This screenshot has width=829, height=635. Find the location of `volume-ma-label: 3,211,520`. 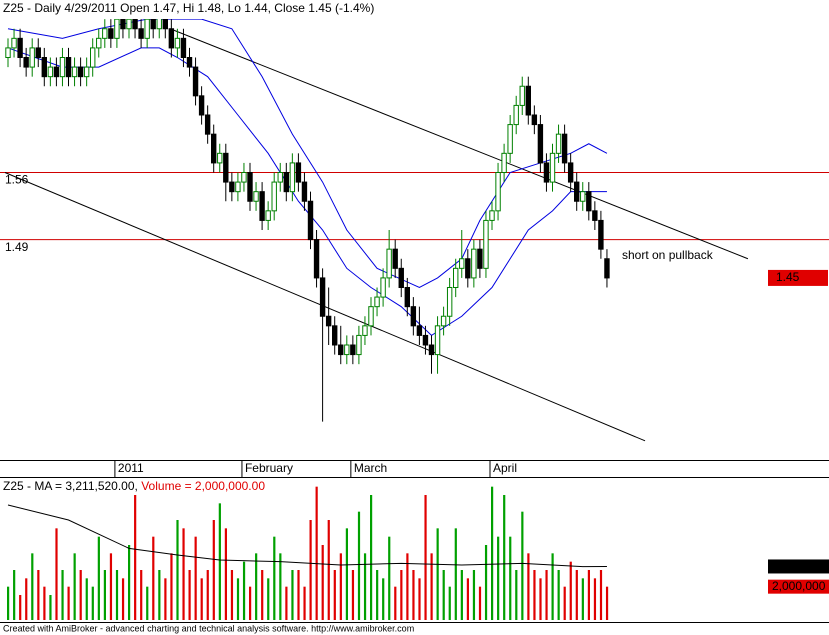

volume-ma-label: 3,211,520 is located at coordinates (798, 566).